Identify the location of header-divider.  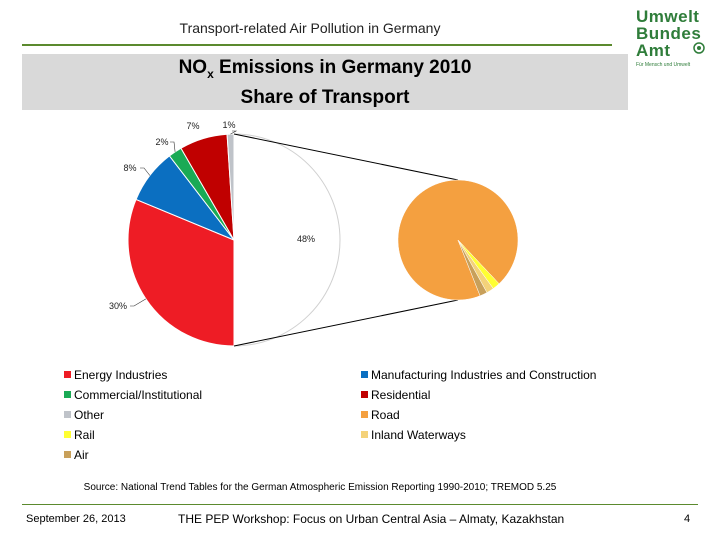
(317, 45).